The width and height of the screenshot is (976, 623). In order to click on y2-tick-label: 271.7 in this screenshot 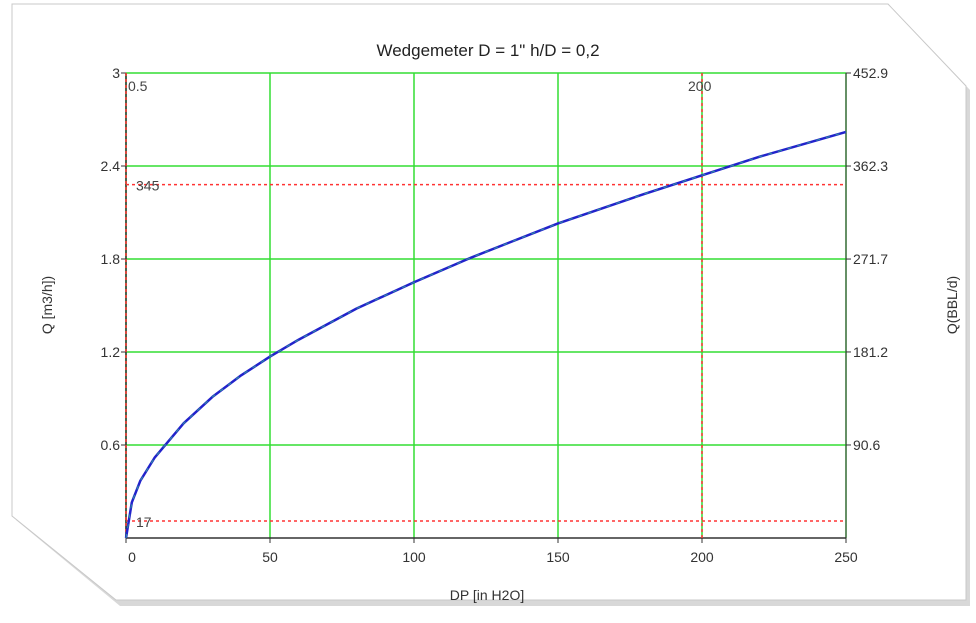, I will do `click(870, 259)`.